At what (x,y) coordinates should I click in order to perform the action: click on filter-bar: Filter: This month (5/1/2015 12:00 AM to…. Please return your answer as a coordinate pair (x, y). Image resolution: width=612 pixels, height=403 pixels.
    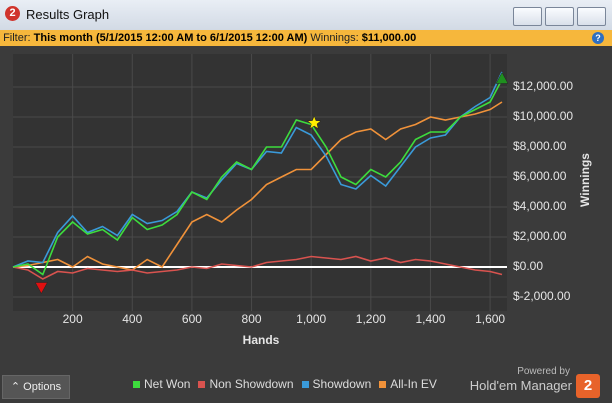
    Looking at the image, I should click on (306, 38).